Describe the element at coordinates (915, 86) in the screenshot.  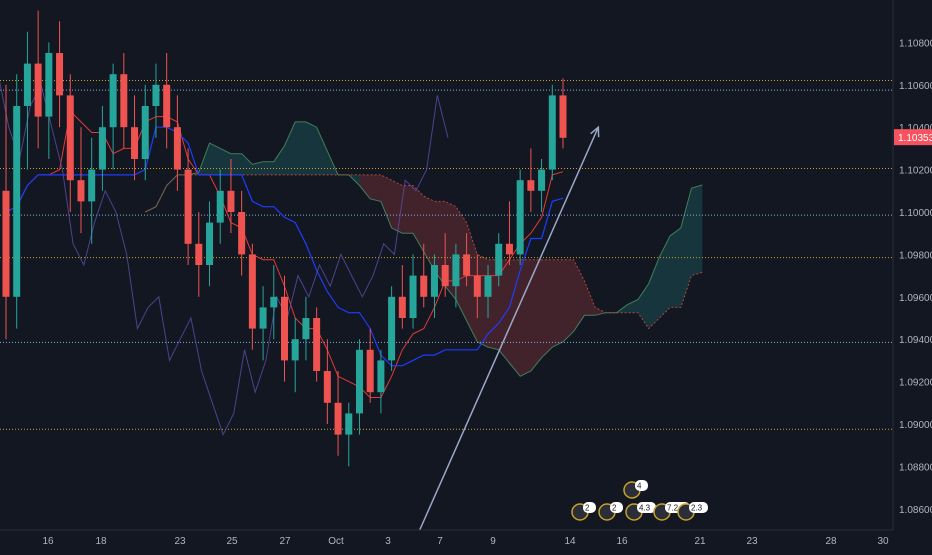
I see `price-tick-label: 1.10600` at that location.